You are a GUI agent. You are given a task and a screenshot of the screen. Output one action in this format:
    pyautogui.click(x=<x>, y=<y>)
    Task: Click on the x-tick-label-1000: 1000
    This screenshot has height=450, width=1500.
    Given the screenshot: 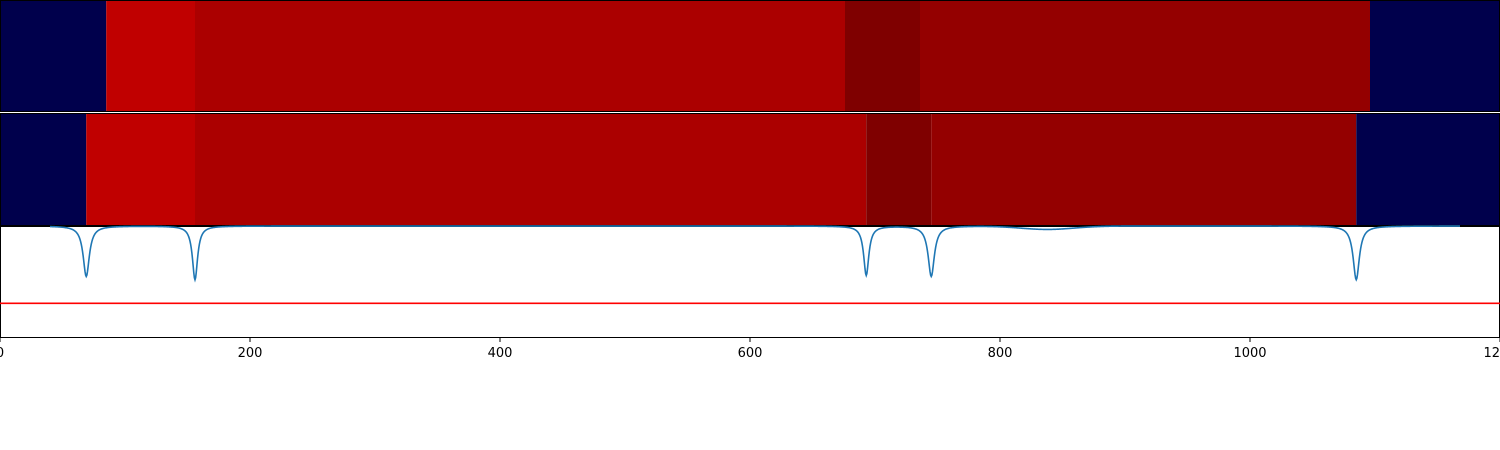 What is the action you would take?
    pyautogui.click(x=1249, y=353)
    